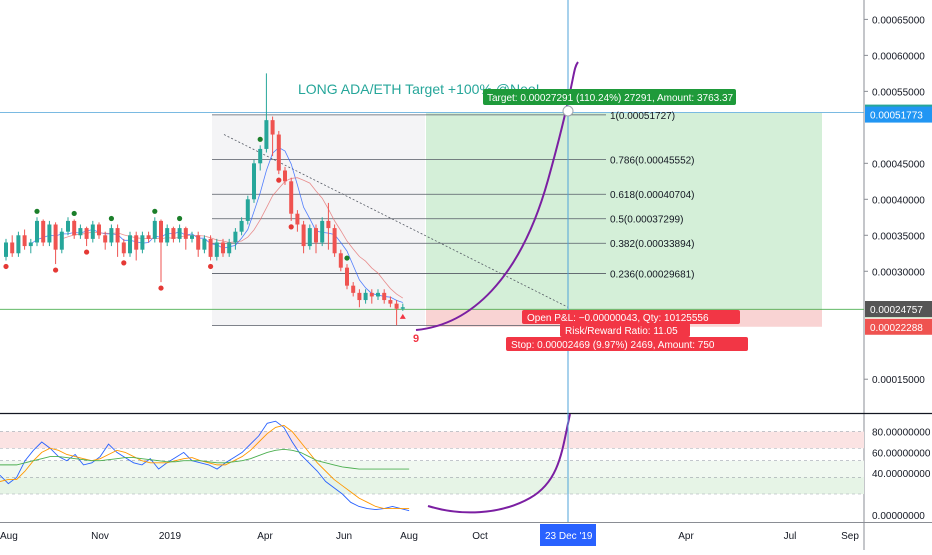 The height and width of the screenshot is (555, 932). Describe the element at coordinates (850, 536) in the screenshot. I see `time-tick-label: Sep` at that location.